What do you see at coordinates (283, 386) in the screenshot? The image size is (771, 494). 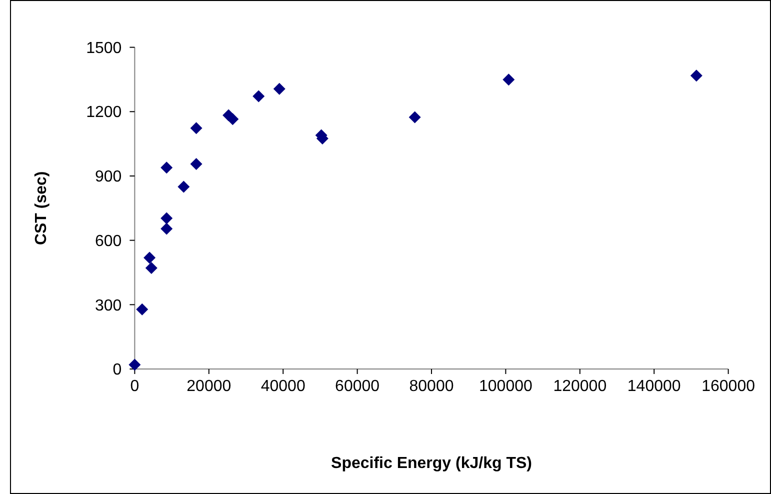 I see `x-tick-label: 40000` at bounding box center [283, 386].